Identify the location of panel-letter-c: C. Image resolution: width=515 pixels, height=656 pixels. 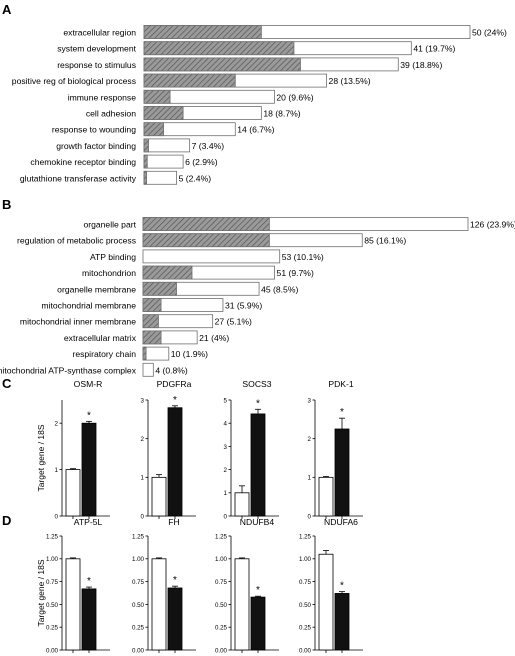
(7, 383).